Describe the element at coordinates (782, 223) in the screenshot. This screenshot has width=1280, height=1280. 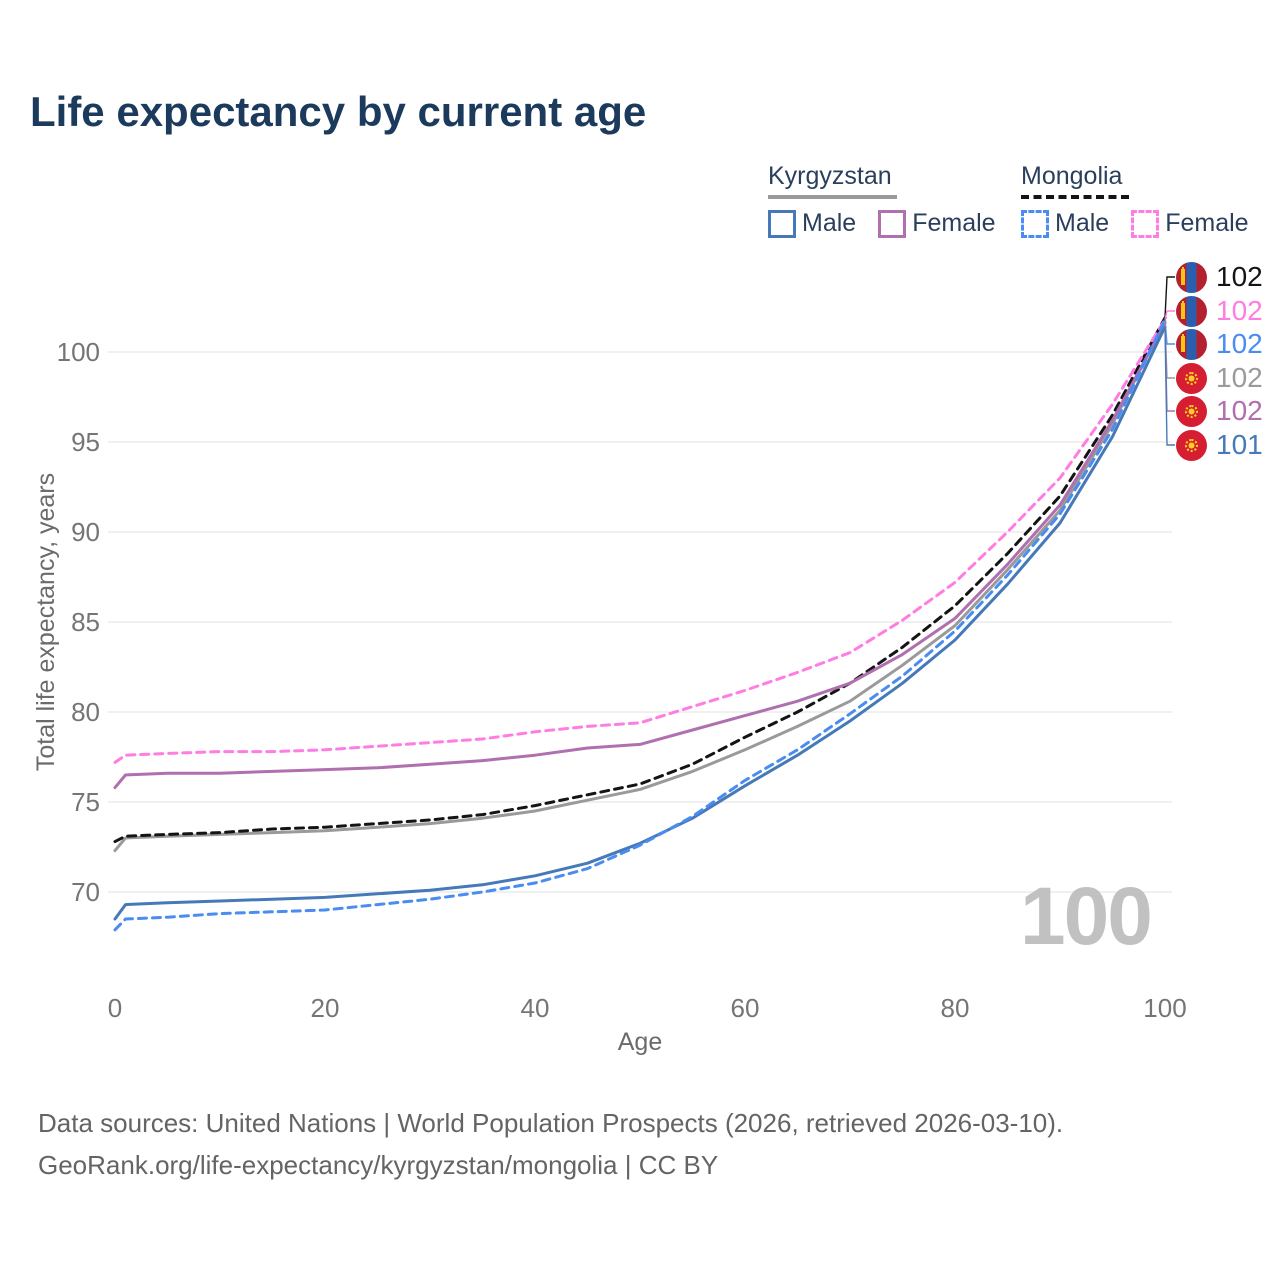
I see `legend-swatch-kyrgyzstan-male` at that location.